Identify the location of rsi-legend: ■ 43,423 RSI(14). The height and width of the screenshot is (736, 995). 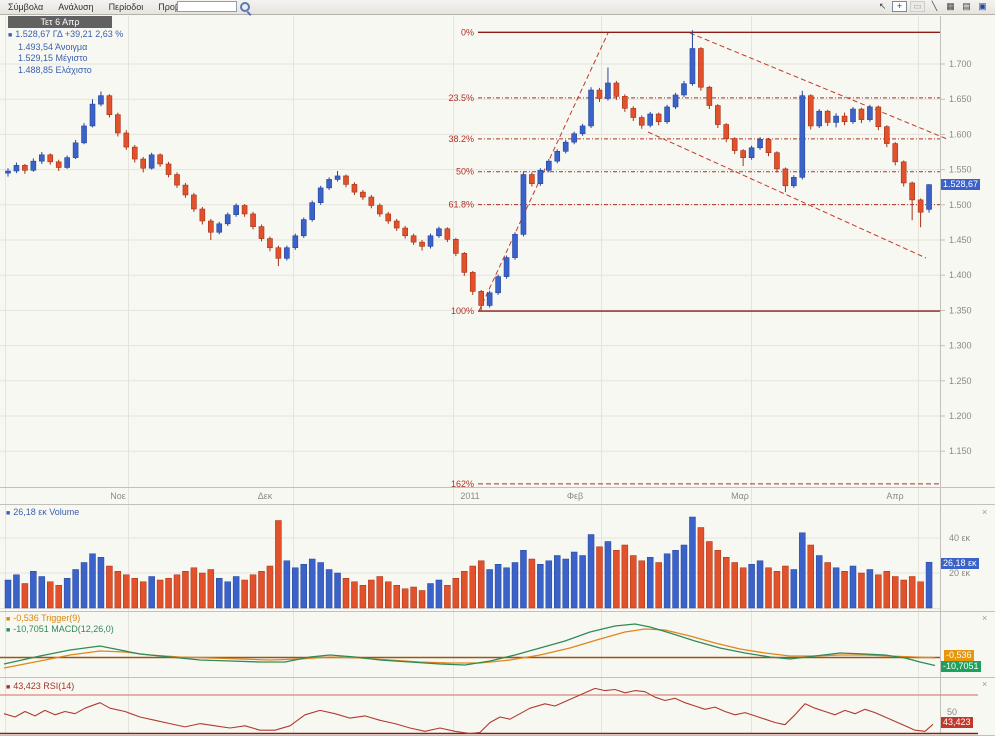
(40, 686).